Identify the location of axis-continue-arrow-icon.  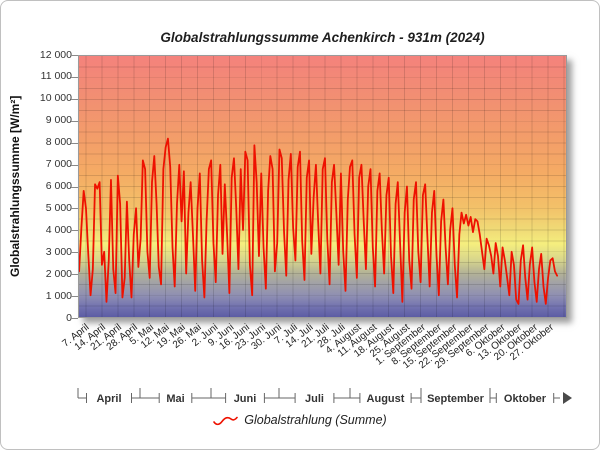
(567, 398).